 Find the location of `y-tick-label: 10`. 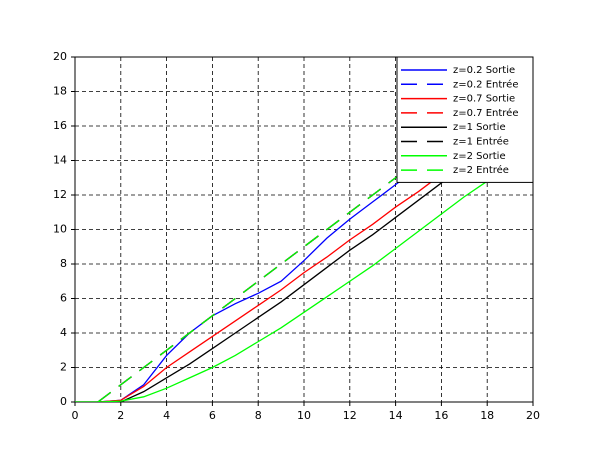

y-tick-label: 10 is located at coordinates (60, 229).